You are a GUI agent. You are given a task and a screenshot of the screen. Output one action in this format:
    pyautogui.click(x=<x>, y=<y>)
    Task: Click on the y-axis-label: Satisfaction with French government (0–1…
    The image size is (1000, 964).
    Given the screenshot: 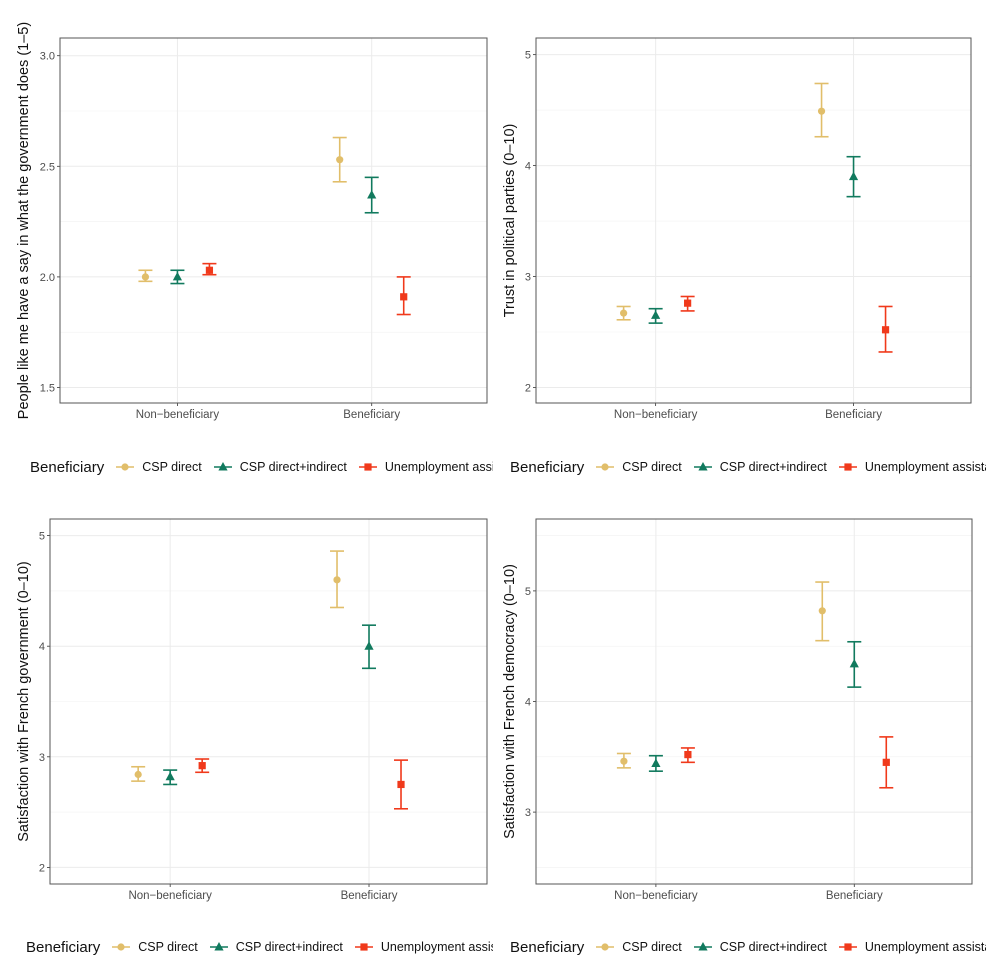 What is the action you would take?
    pyautogui.click(x=24, y=701)
    